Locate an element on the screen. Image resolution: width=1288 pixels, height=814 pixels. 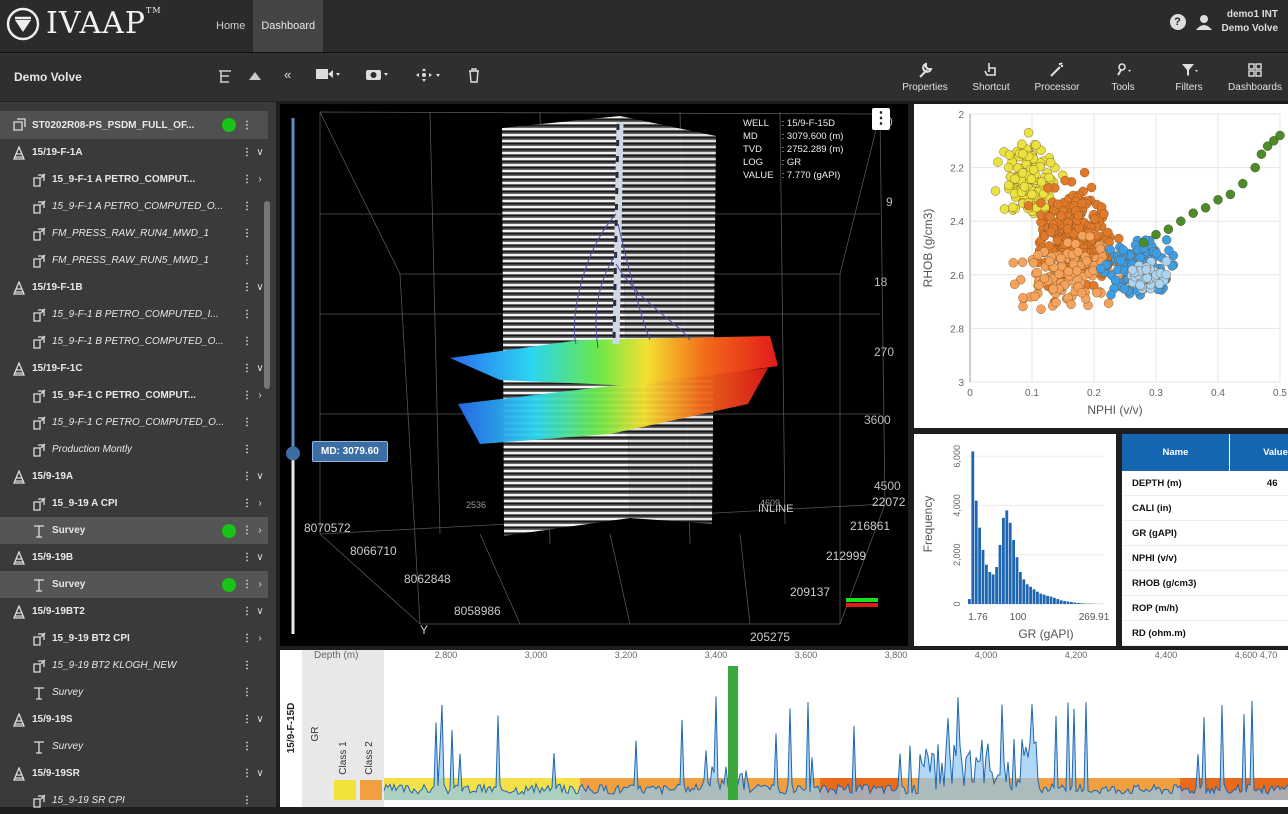
toolbar-shortcut-button: Shortcut is located at coordinates (991, 77).